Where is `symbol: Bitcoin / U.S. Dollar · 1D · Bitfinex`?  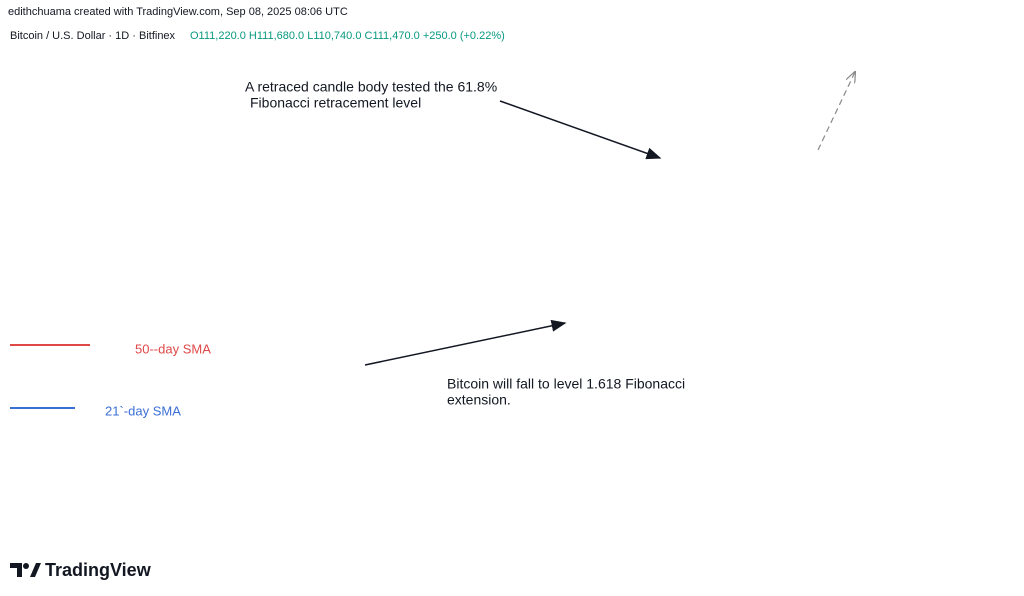
symbol: Bitcoin / U.S. Dollar · 1D · Bitfinex is located at coordinates (93, 36).